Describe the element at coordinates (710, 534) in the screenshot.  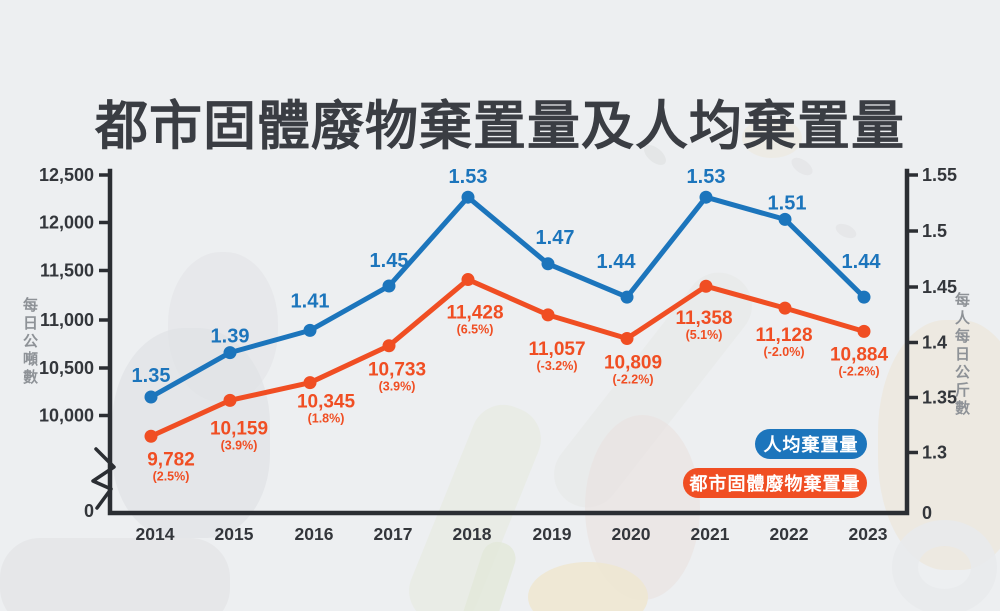
I see `x-axis-year-label: 2021` at that location.